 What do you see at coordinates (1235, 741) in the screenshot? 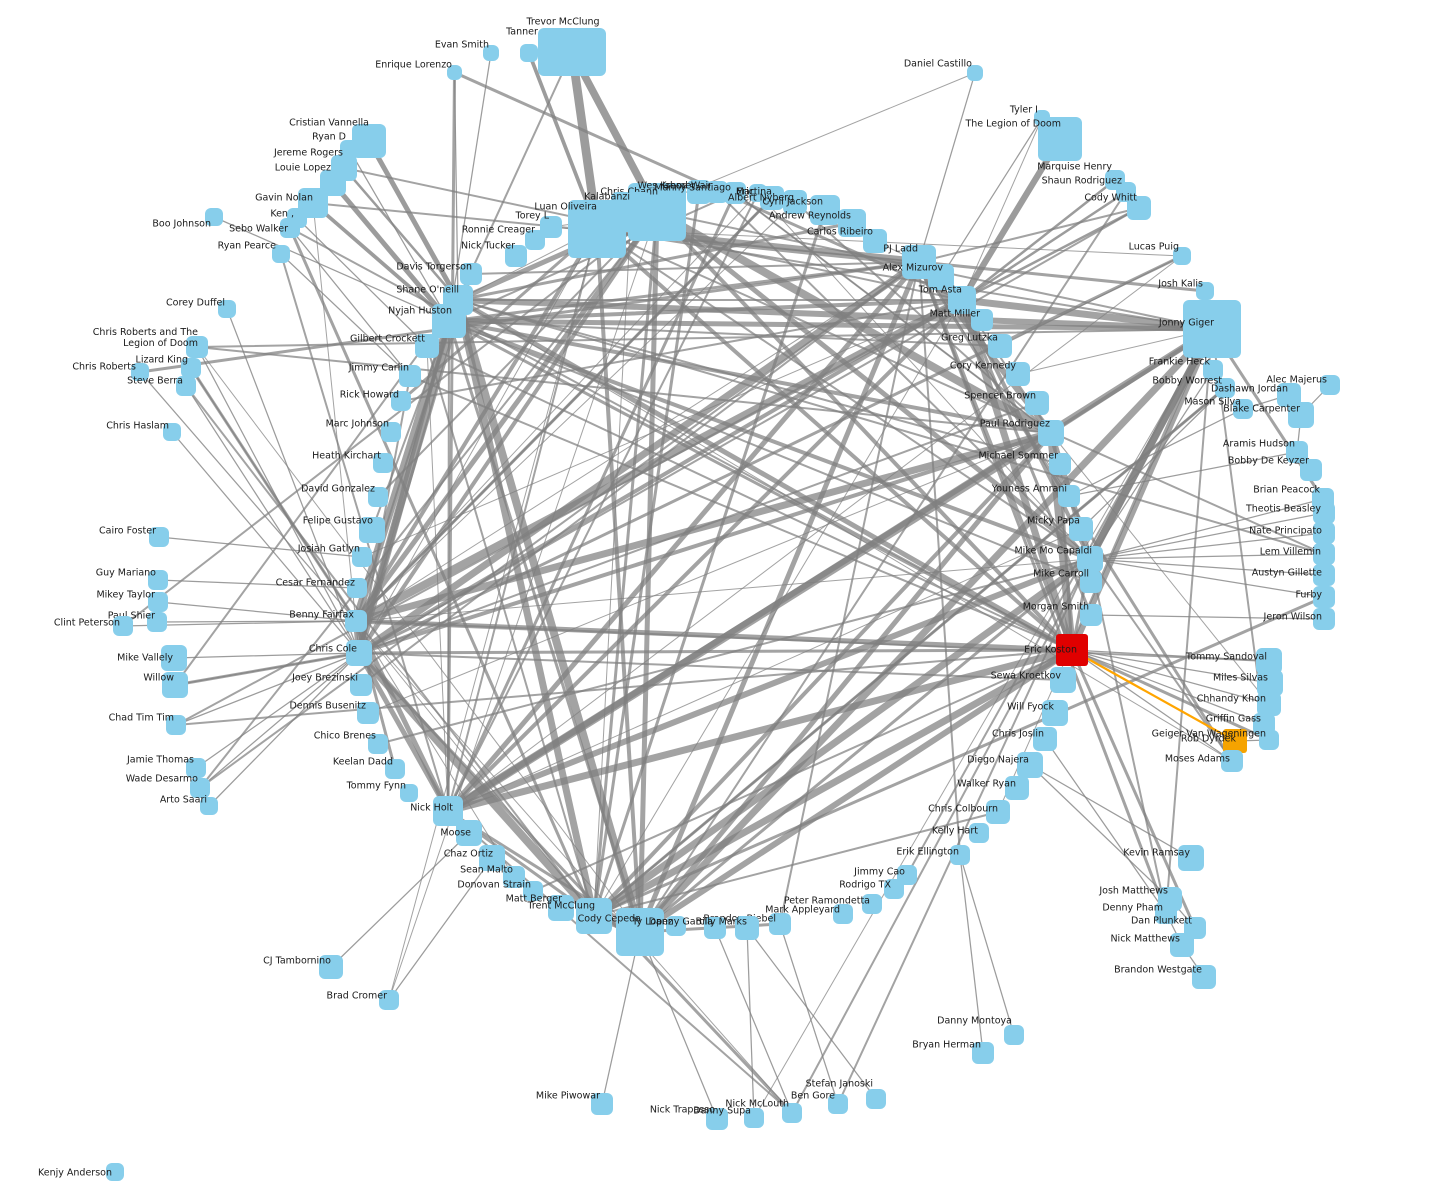
I see `graph-node-target` at bounding box center [1235, 741].